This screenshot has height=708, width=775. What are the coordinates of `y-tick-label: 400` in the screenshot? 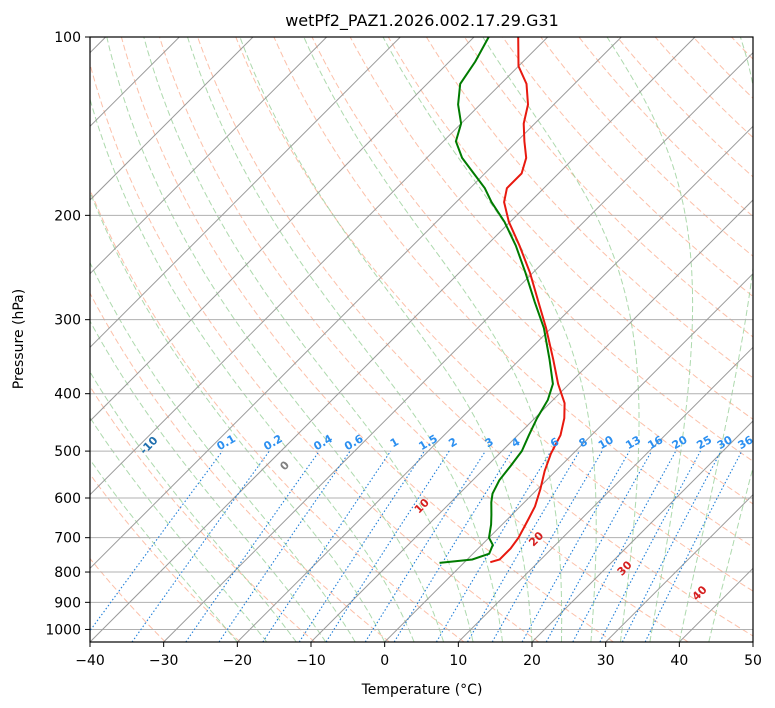 It's located at (67, 395).